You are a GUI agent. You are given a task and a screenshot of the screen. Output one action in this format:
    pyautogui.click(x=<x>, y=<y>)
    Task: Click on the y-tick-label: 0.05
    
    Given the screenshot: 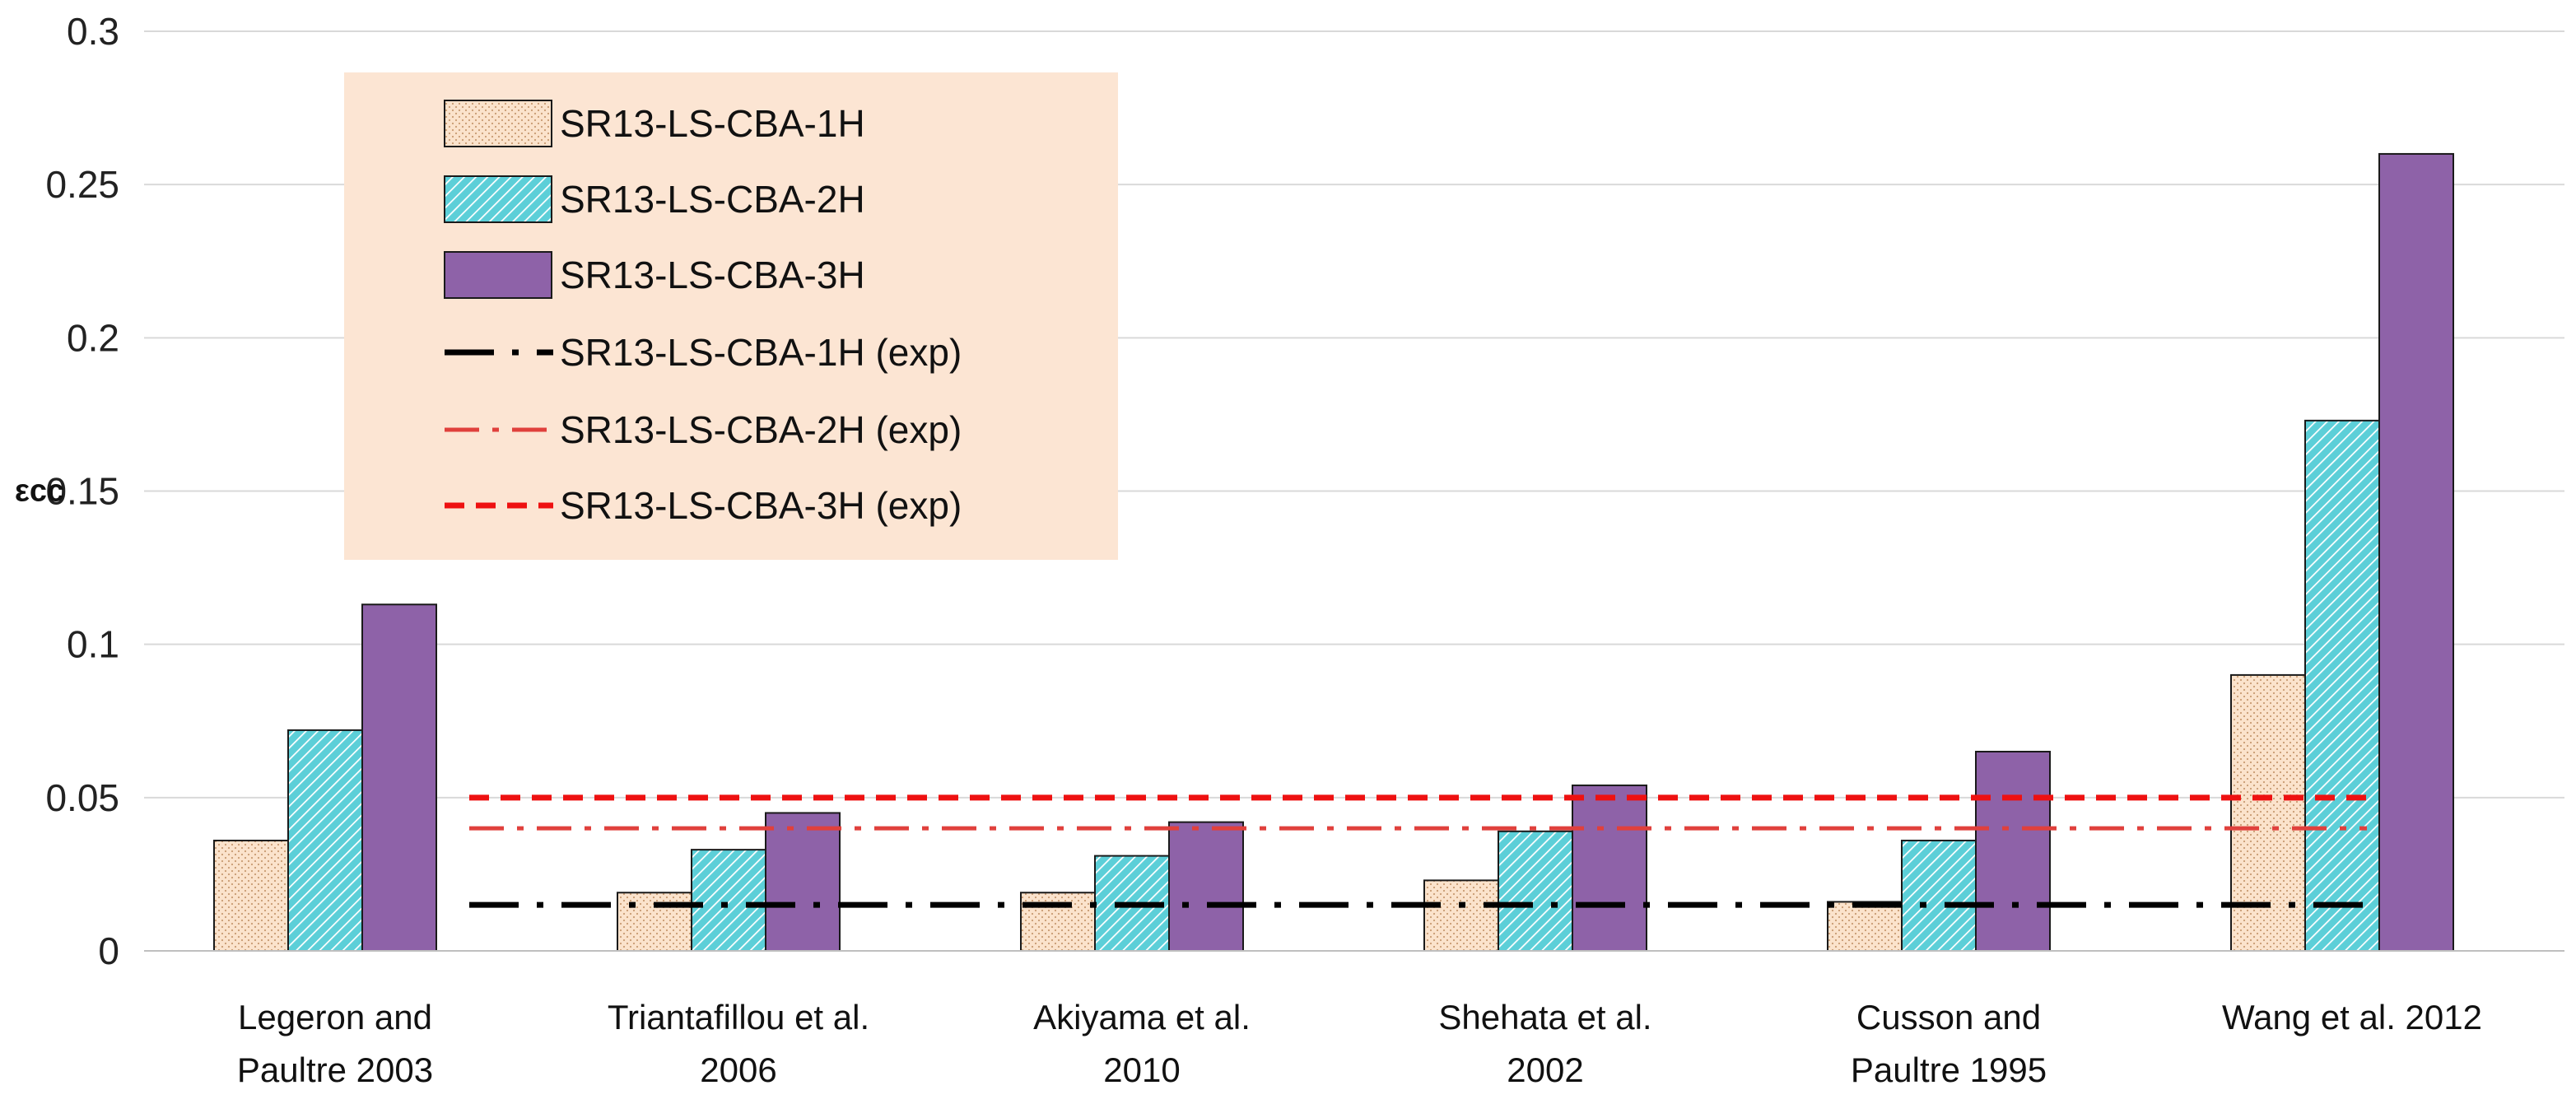 What is the action you would take?
    pyautogui.click(x=82, y=797)
    